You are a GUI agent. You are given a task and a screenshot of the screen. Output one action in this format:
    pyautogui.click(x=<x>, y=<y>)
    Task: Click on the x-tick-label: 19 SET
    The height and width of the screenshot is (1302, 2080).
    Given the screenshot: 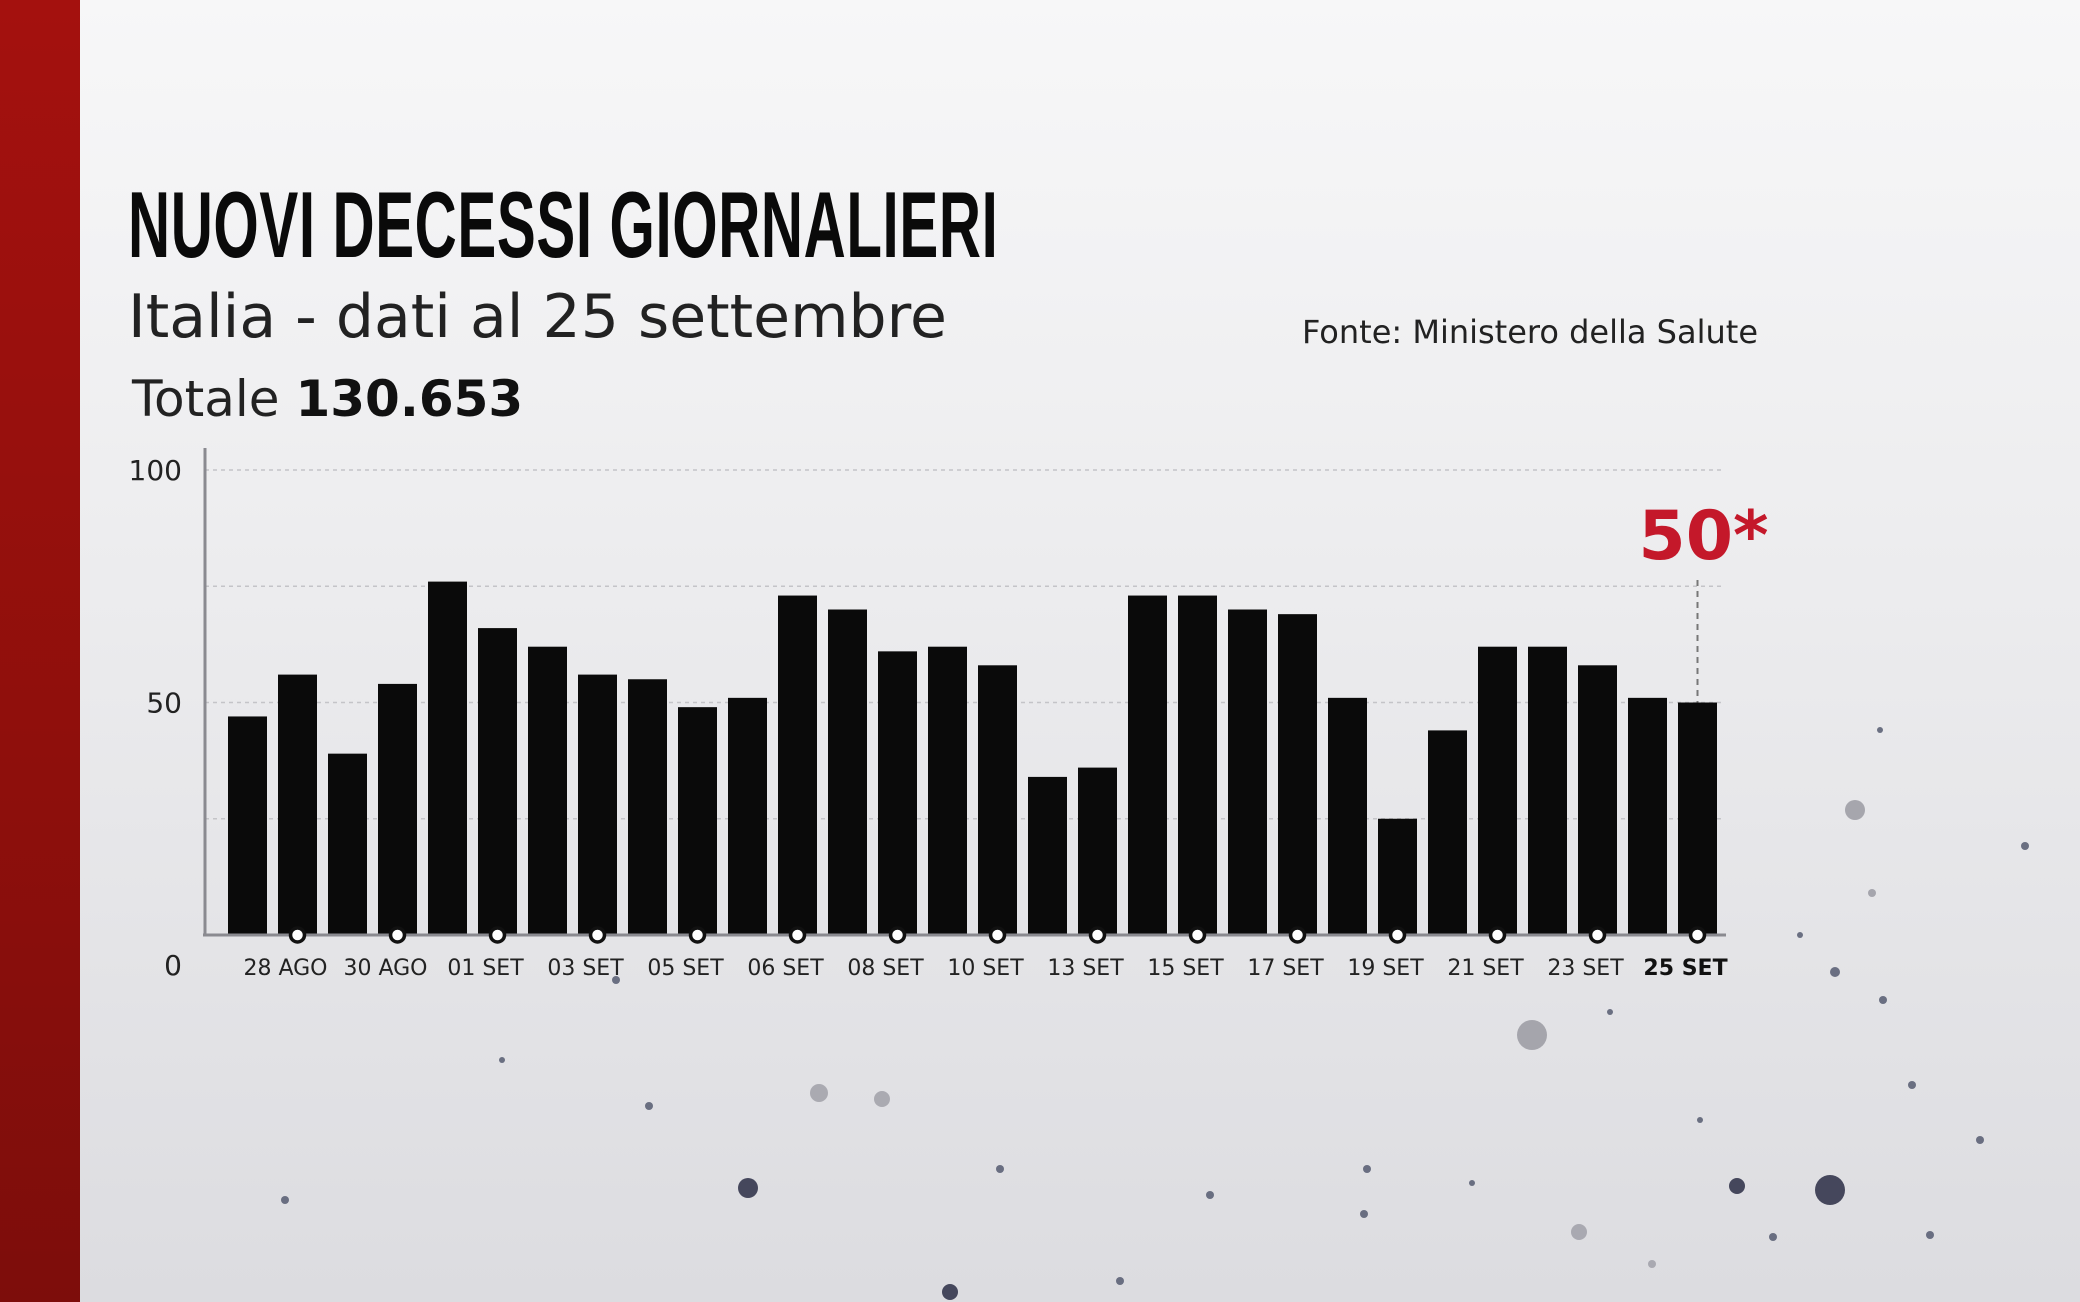 What is the action you would take?
    pyautogui.click(x=1385, y=968)
    